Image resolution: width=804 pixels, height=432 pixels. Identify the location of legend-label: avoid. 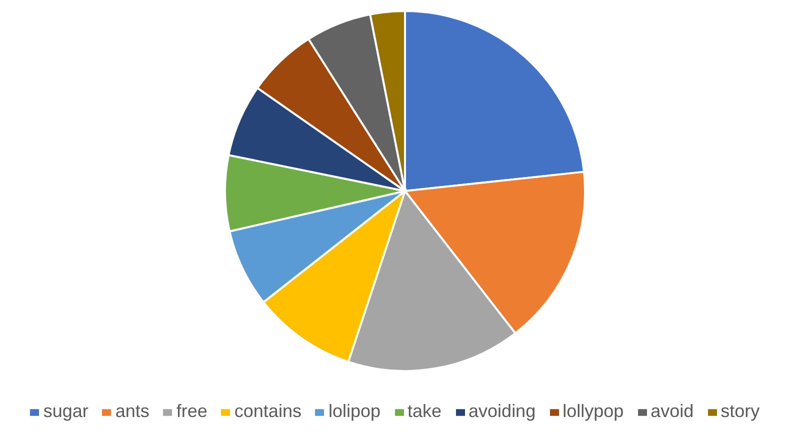
(672, 411).